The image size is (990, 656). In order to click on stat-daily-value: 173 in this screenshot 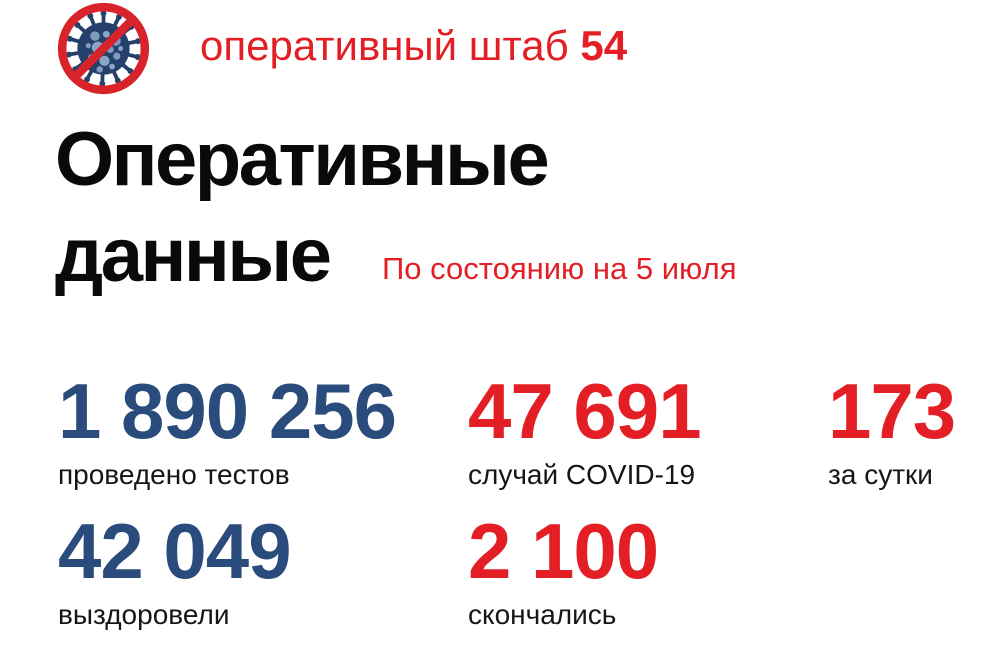, I will do `click(892, 411)`.